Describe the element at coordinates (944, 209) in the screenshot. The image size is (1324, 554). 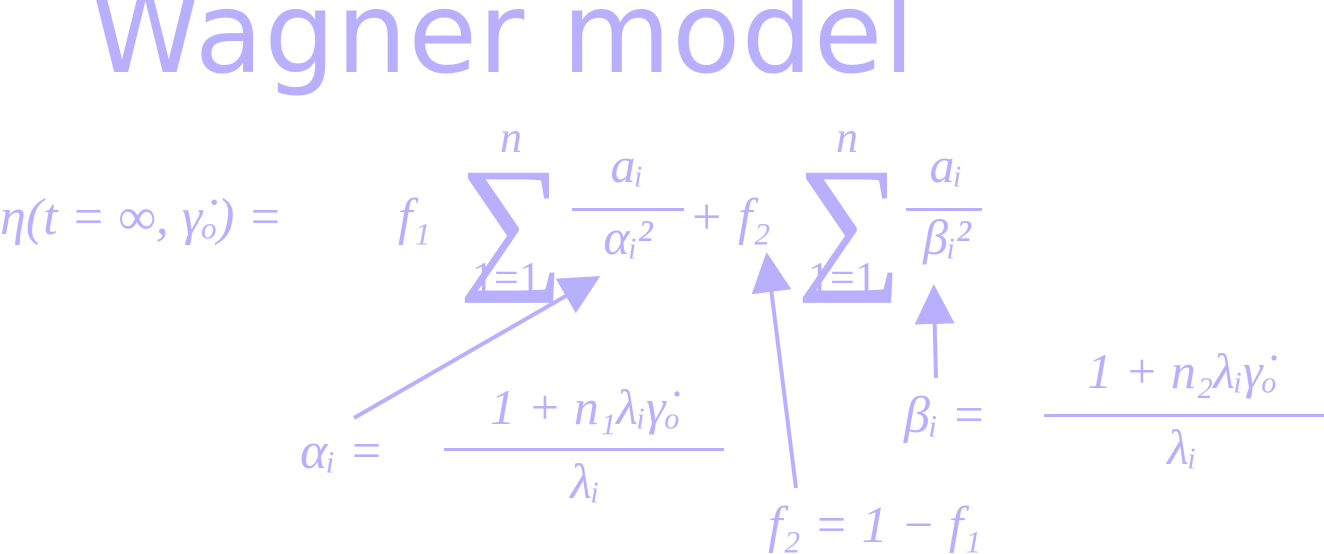
I see `term2-fraction-bar` at that location.